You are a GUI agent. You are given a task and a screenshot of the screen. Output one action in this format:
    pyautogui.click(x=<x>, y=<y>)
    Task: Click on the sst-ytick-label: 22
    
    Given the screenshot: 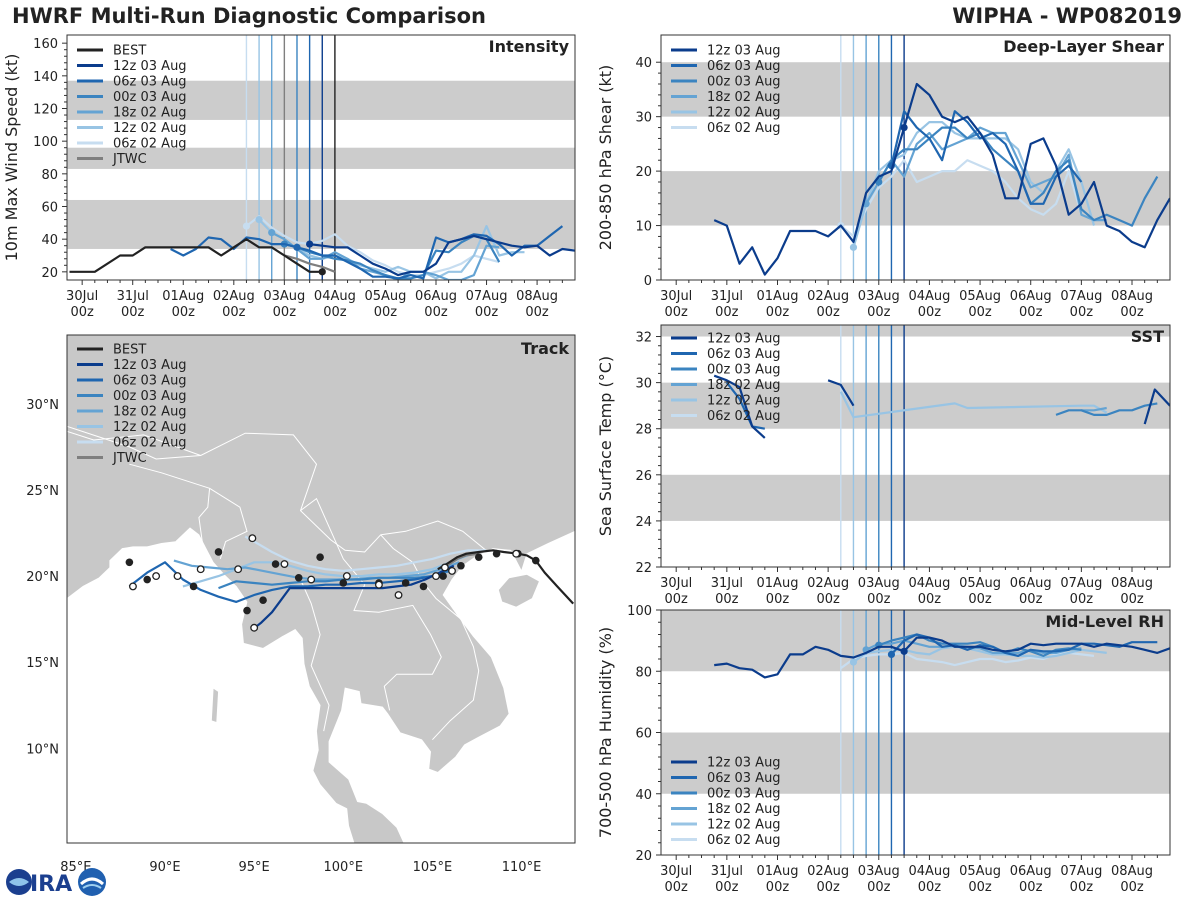 What is the action you would take?
    pyautogui.click(x=643, y=568)
    